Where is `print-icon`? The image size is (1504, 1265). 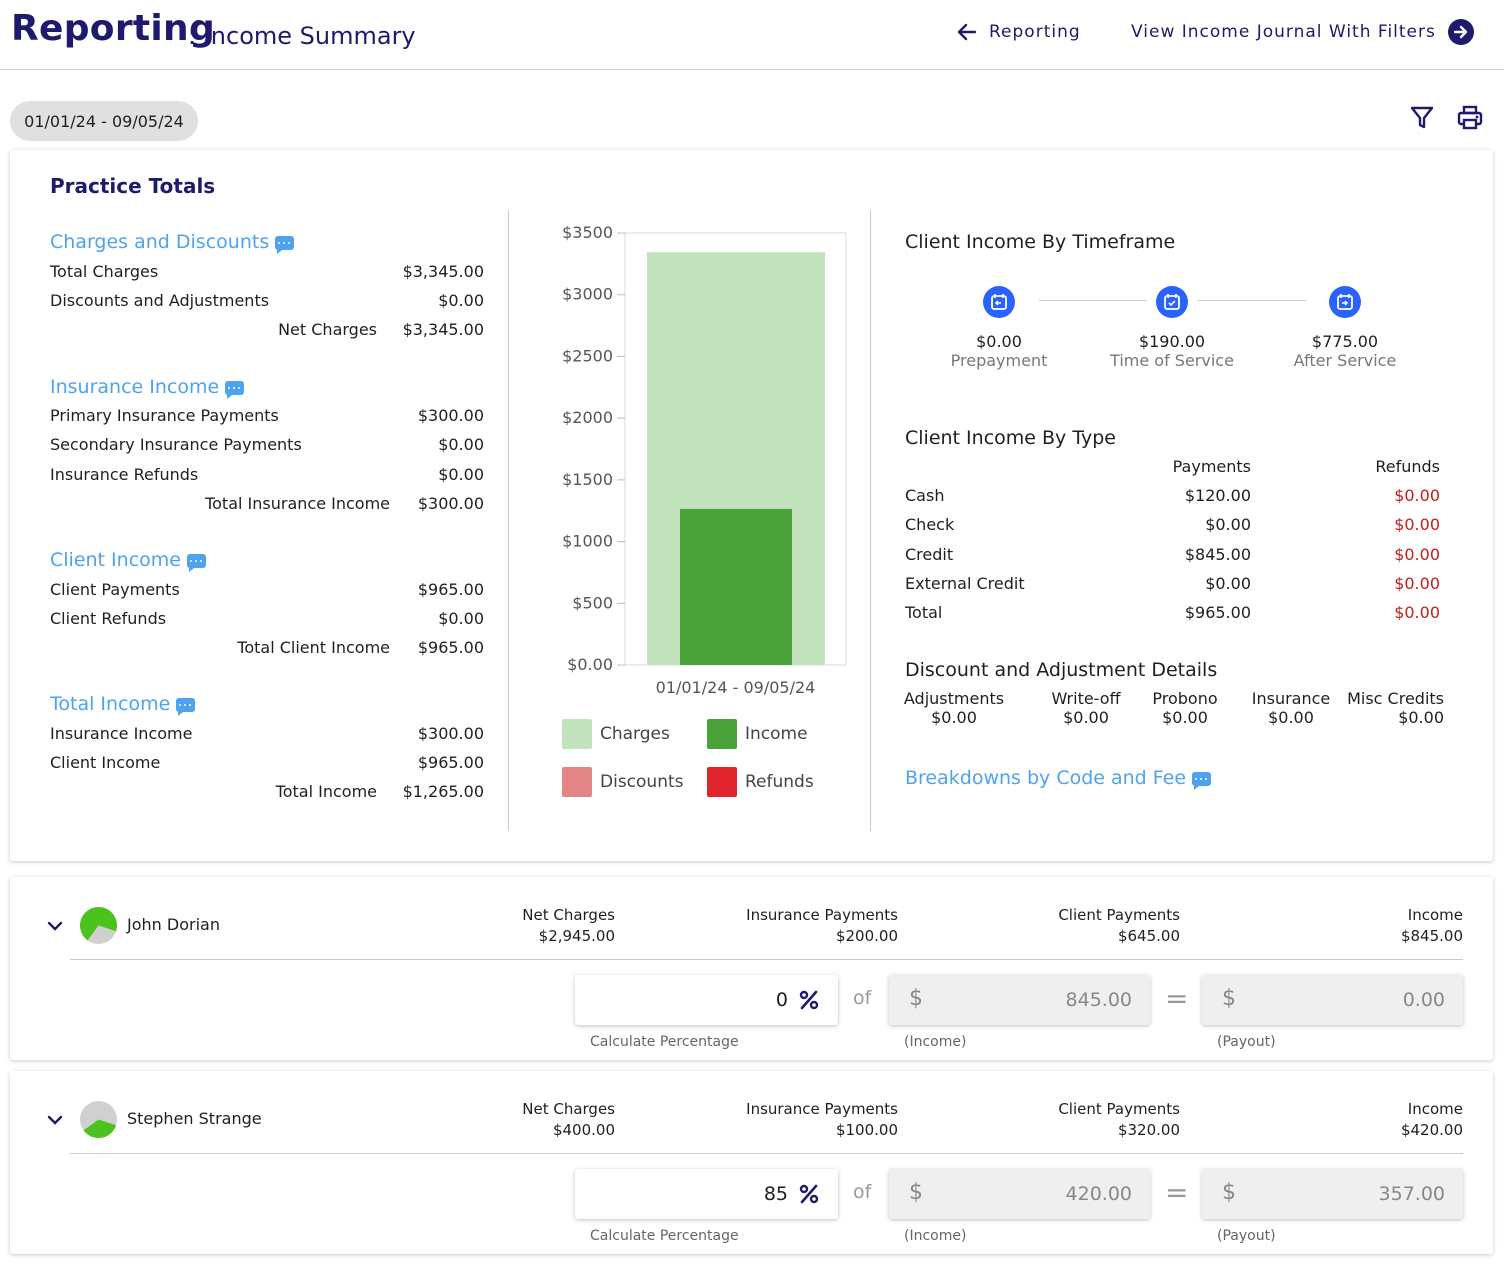
print-icon is located at coordinates (1470, 118).